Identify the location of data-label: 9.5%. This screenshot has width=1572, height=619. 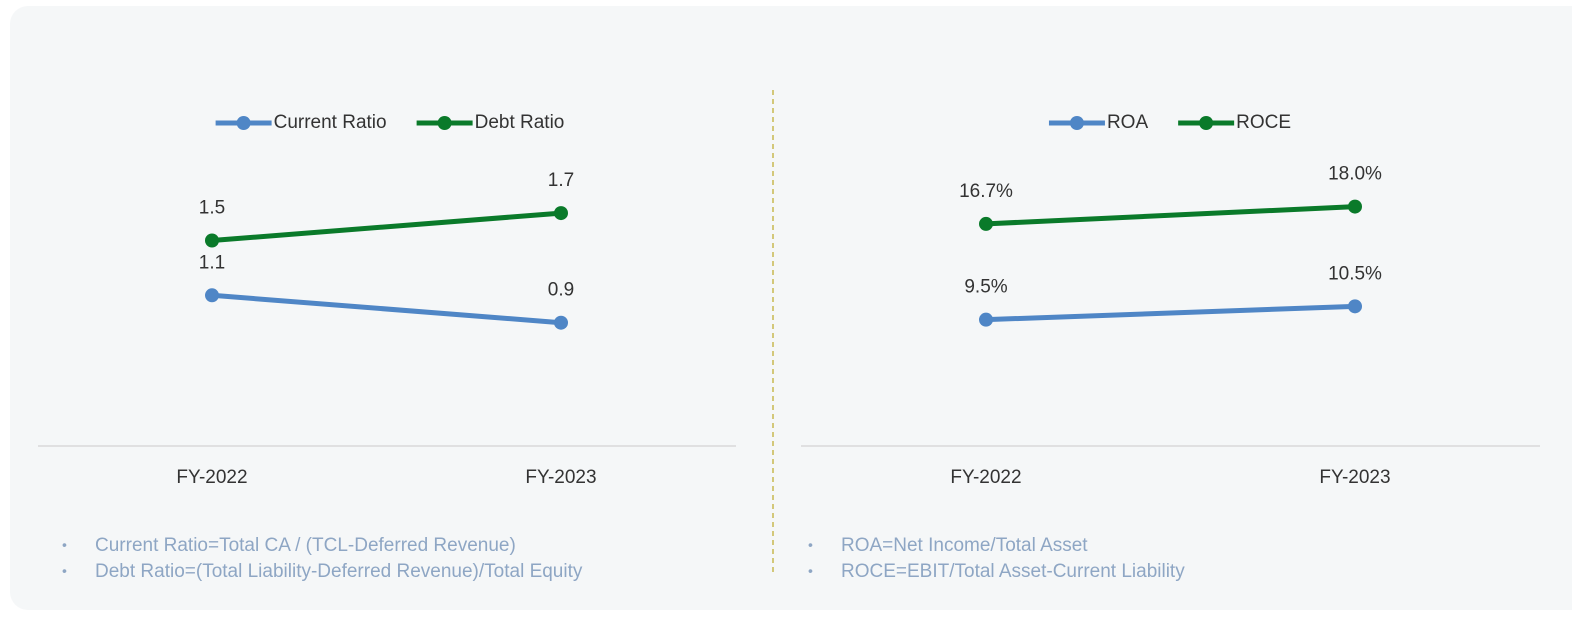
(985, 287).